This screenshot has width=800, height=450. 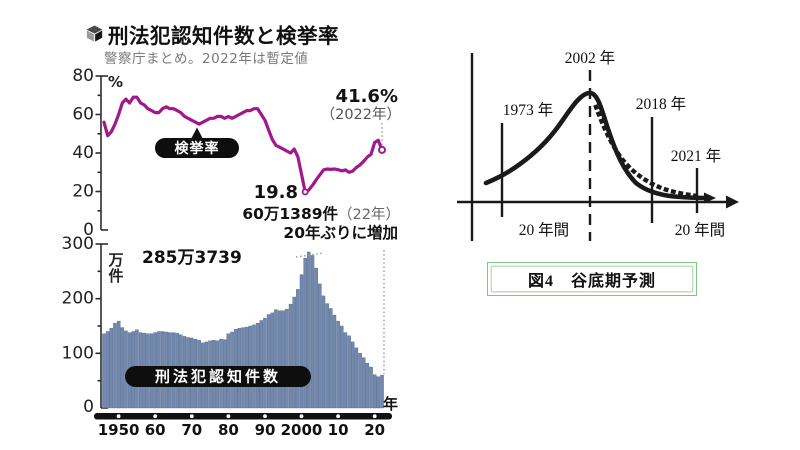 I want to click on xtick-60: 60, so click(x=155, y=430).